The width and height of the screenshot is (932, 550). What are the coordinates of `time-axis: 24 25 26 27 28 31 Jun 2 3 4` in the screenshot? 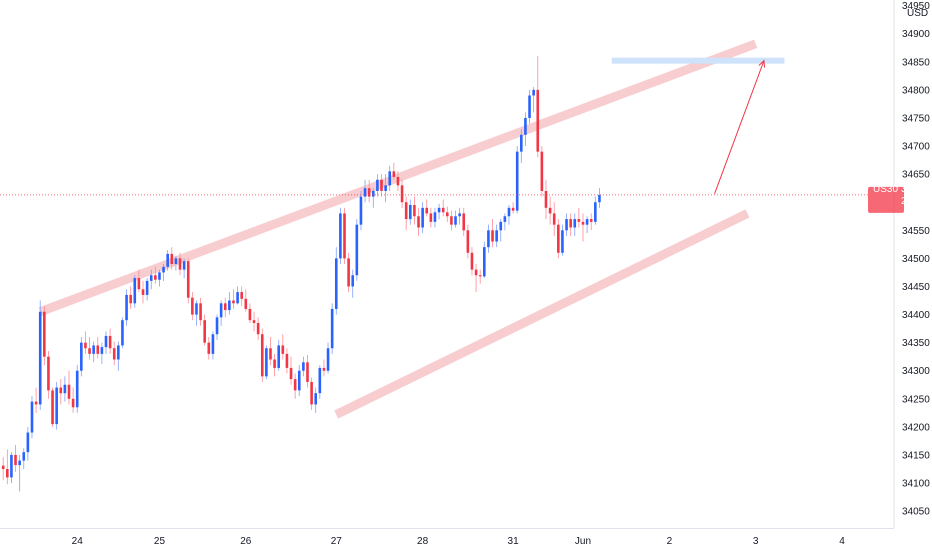 It's located at (459, 541).